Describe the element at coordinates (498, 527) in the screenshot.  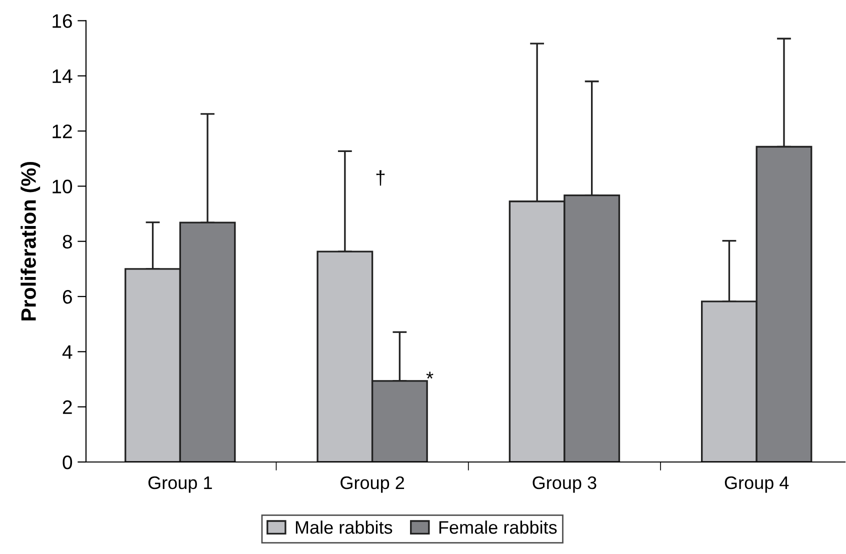
I see `legend-label: Female rabbits` at that location.